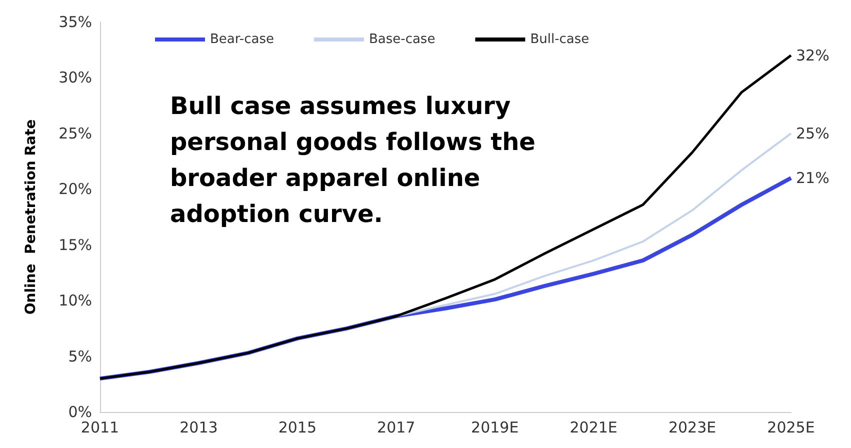 The width and height of the screenshot is (851, 448). What do you see at coordinates (594, 427) in the screenshot?
I see `x-tick-label: 2021E` at bounding box center [594, 427].